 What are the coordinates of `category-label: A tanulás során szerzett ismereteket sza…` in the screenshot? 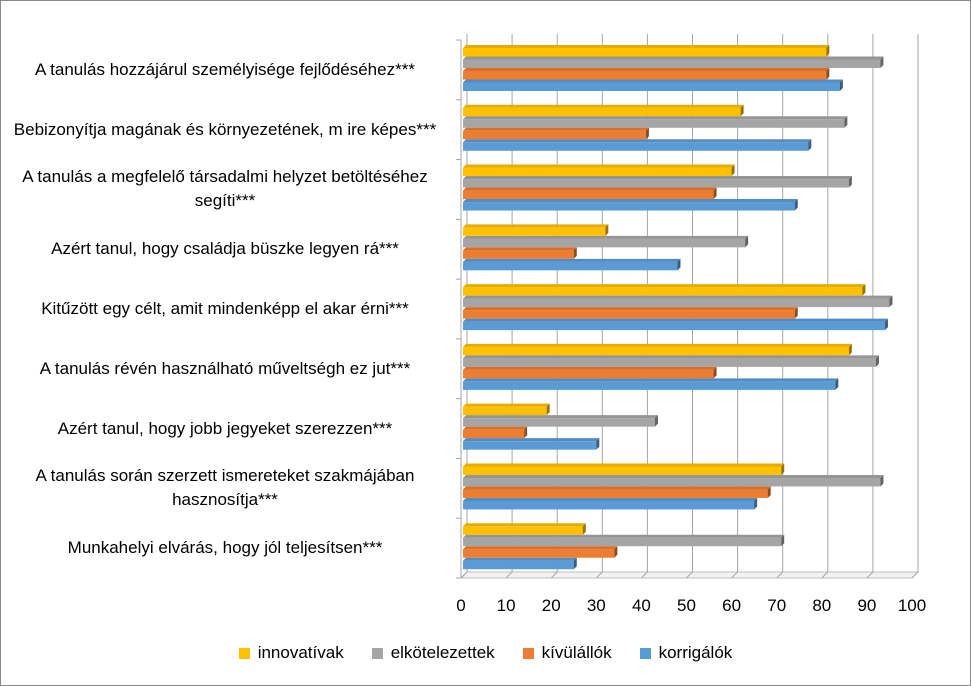 It's located at (225, 488).